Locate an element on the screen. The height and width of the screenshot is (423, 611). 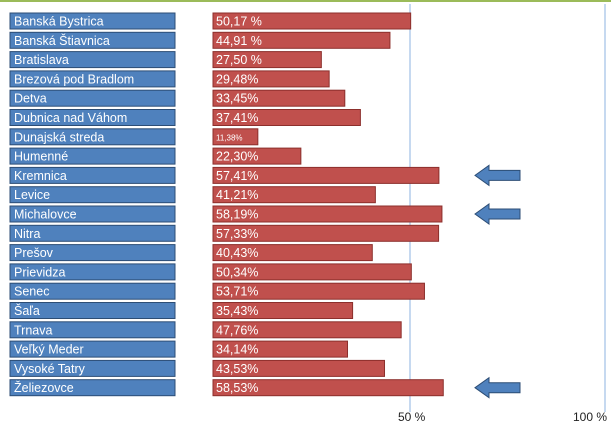
axis-ticks: 50 % 100 % is located at coordinates (502, 416).